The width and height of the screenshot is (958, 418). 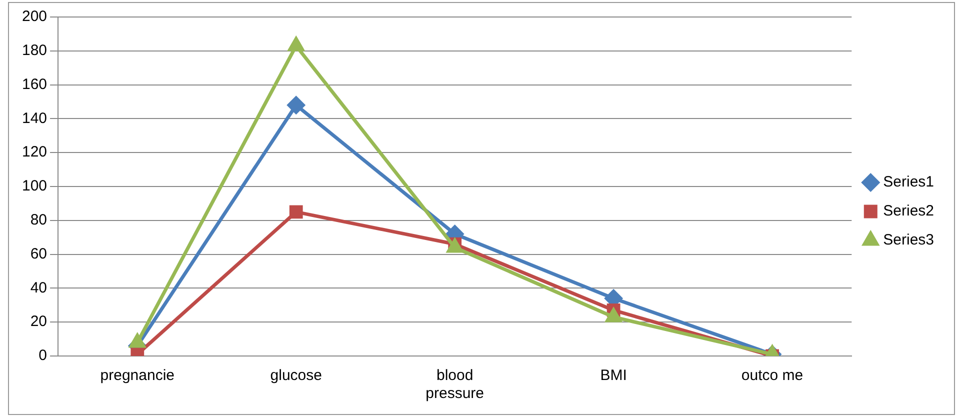 I want to click on x-tick-label: BMI, so click(x=613, y=375).